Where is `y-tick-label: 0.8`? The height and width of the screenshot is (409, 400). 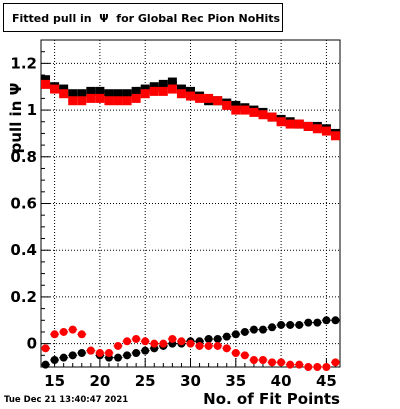 y-tick-label: 0.8 is located at coordinates (23, 157).